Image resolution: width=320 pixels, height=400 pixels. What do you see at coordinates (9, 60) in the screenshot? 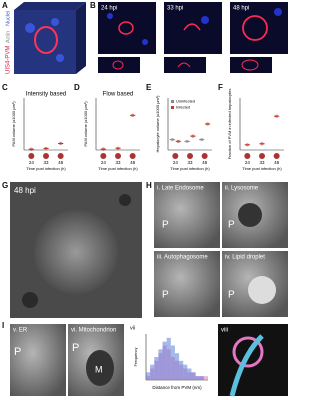
I see `channel-label: UIS4-PVM` at bounding box center [9, 60].